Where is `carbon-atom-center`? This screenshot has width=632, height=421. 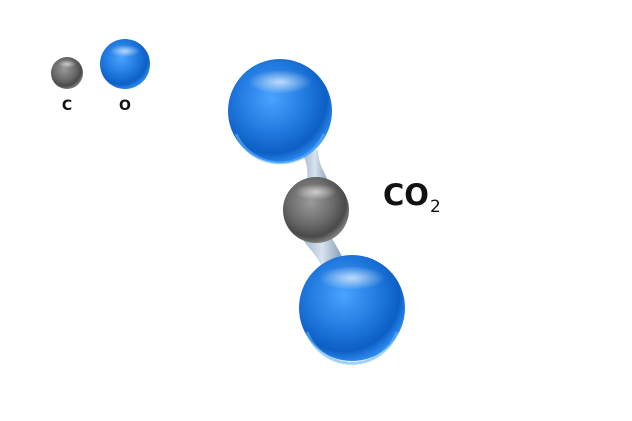
carbon-atom-center is located at coordinates (316, 210).